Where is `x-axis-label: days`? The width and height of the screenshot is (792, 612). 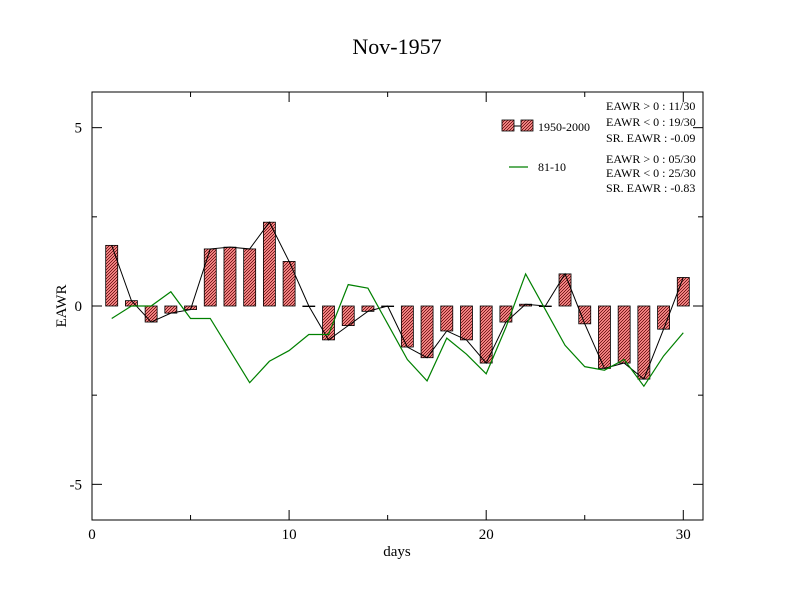
x-axis-label: days is located at coordinates (397, 552).